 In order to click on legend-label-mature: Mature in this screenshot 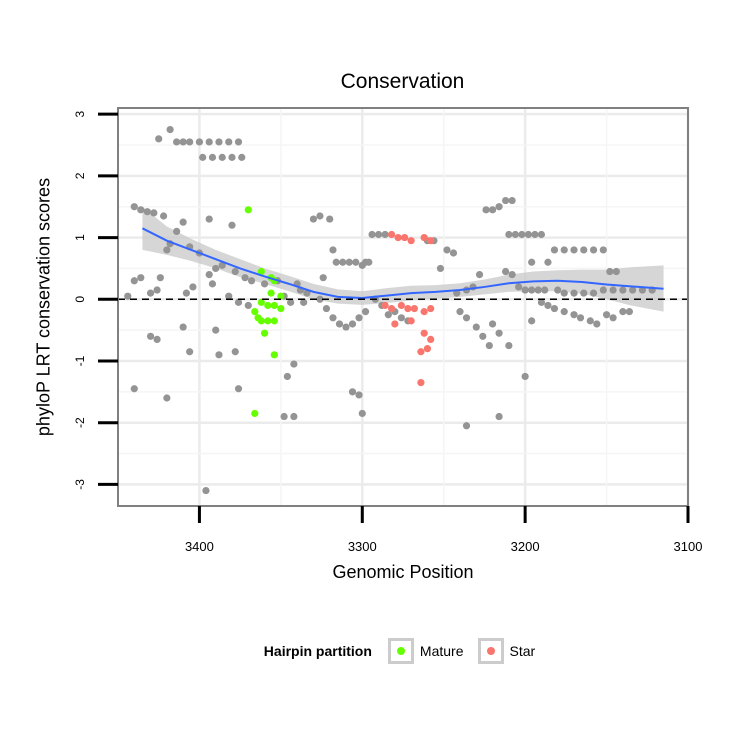, I will do `click(441, 651)`.